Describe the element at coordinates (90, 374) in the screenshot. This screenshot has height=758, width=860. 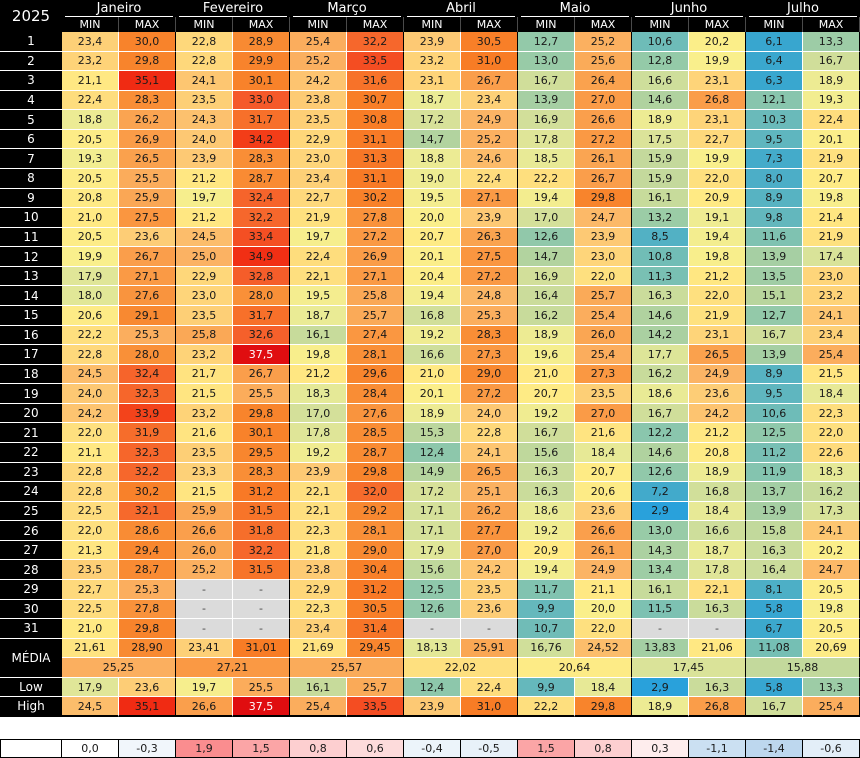
I see `temp-cell: 24,5` at that location.